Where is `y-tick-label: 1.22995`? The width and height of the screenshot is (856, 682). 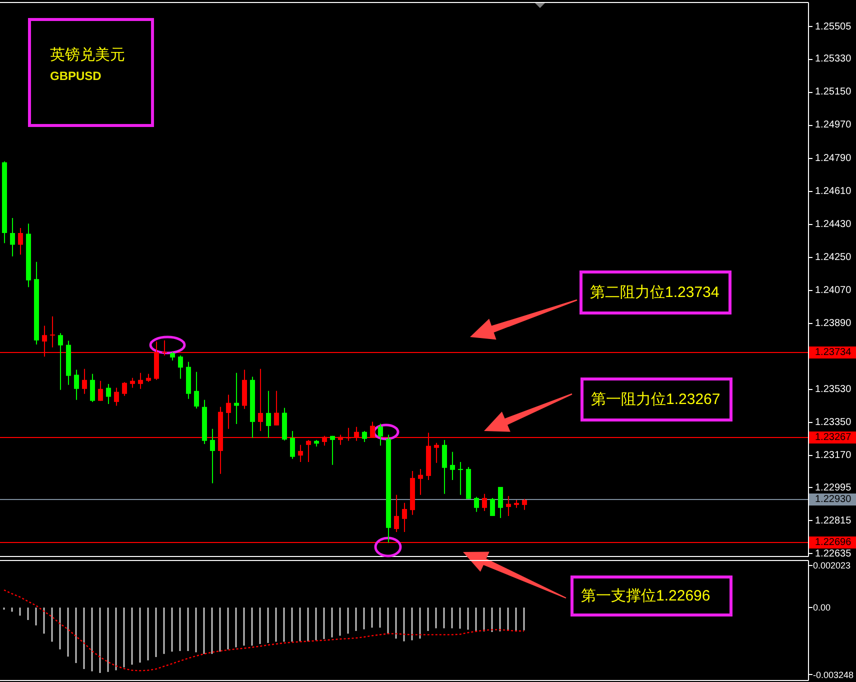 y-tick-label: 1.22995 is located at coordinates (833, 488).